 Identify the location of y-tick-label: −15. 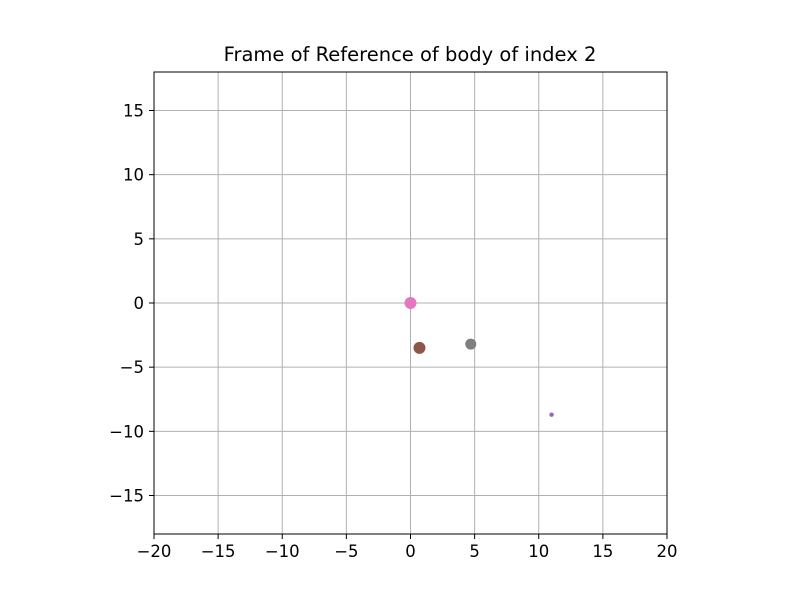
(126, 496).